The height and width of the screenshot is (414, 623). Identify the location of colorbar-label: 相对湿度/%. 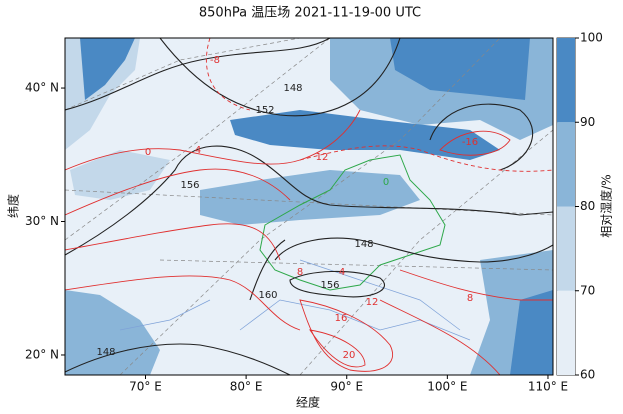
(606, 205).